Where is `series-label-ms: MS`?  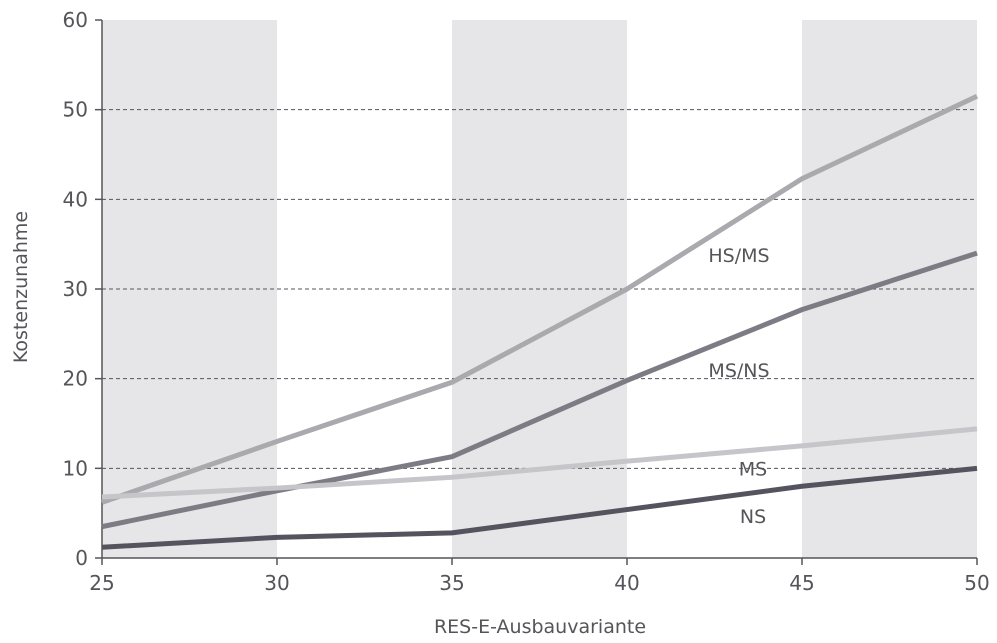
series-label-ms: MS is located at coordinates (753, 470).